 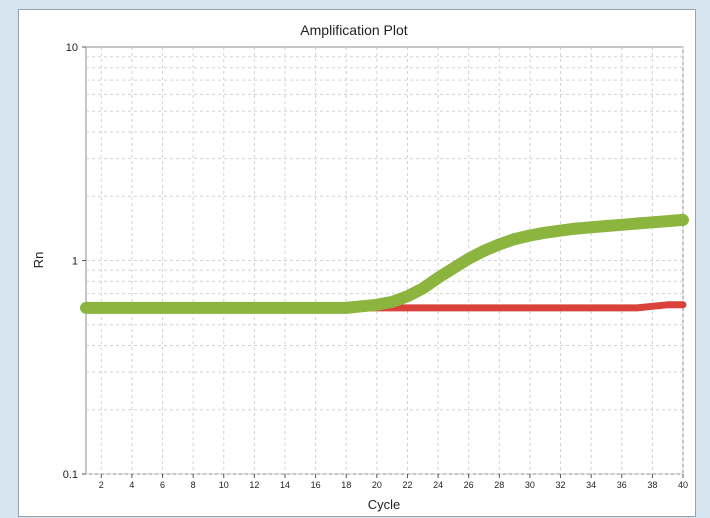 I want to click on x-tick-label: 12, so click(x=254, y=485).